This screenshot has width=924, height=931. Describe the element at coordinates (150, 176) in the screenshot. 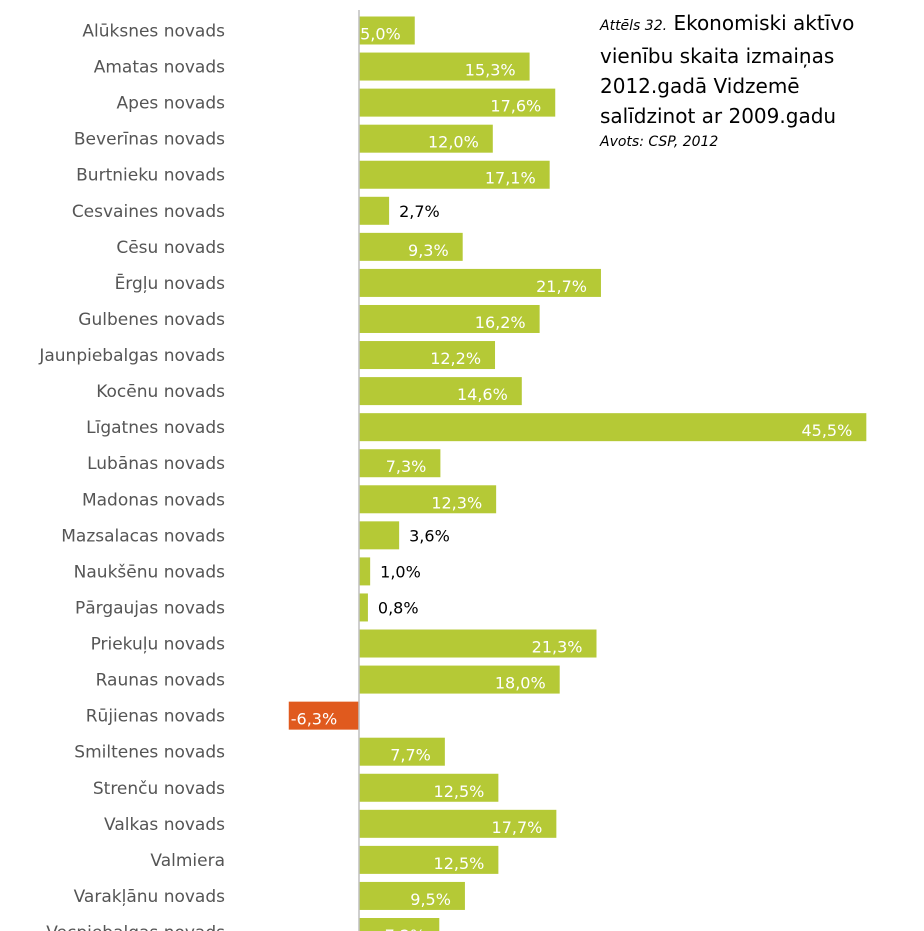

I see `category-label: Burtnieku novads` at that location.